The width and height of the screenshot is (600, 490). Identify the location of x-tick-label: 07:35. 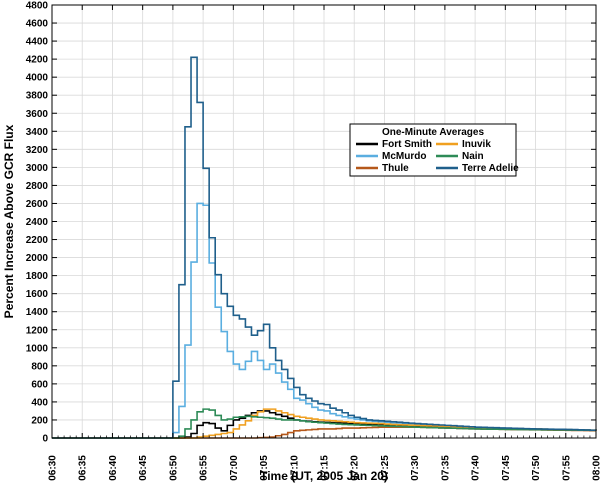
(445, 468).